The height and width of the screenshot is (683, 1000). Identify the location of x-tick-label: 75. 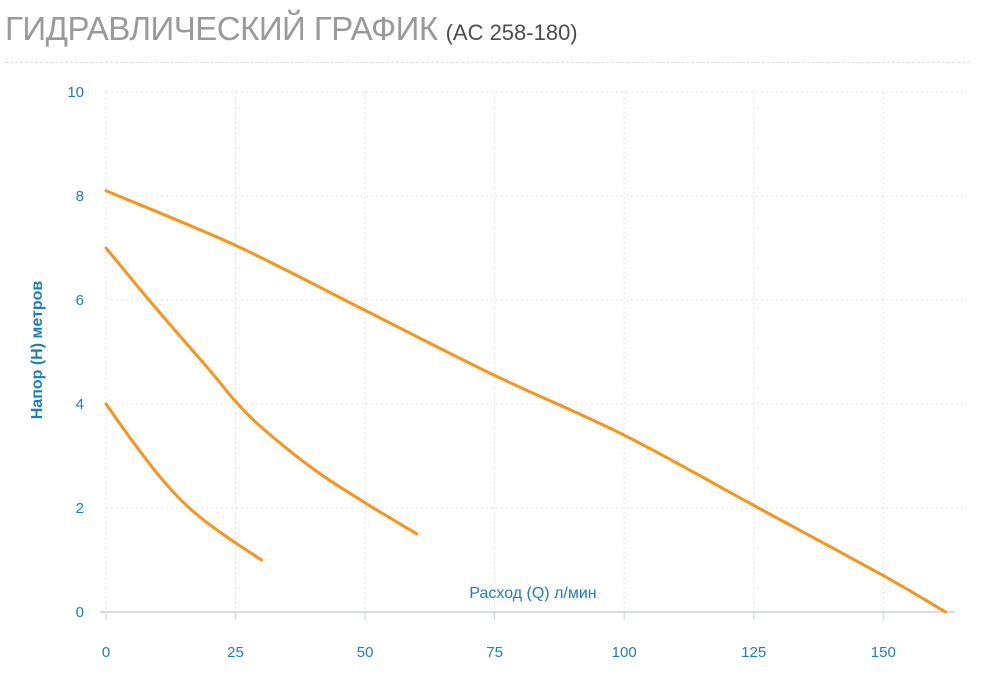
(494, 652).